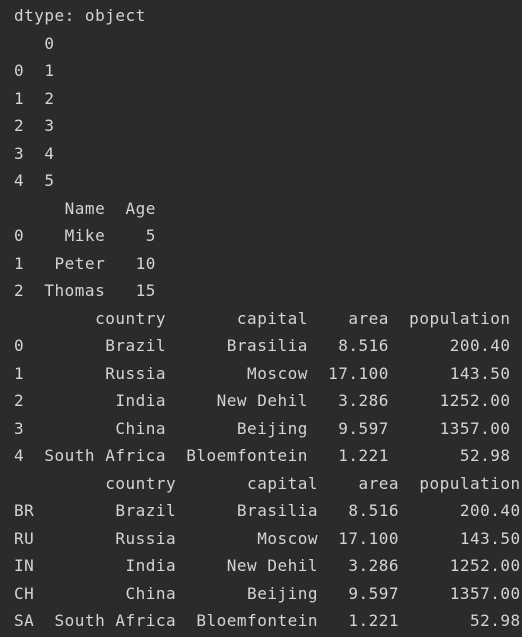 This screenshot has width=522, height=637. Describe the element at coordinates (85, 235) in the screenshot. I see `people-table-row: 0 Mike 5` at that location.